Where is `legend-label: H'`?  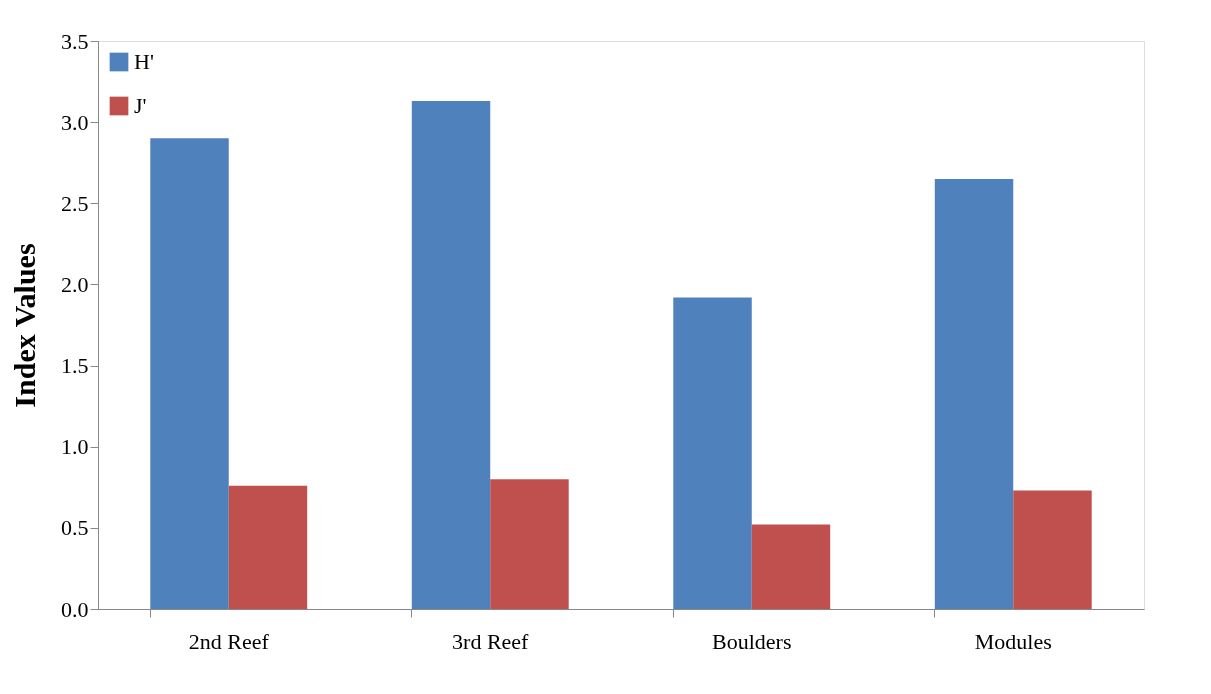 legend-label: H' is located at coordinates (144, 61).